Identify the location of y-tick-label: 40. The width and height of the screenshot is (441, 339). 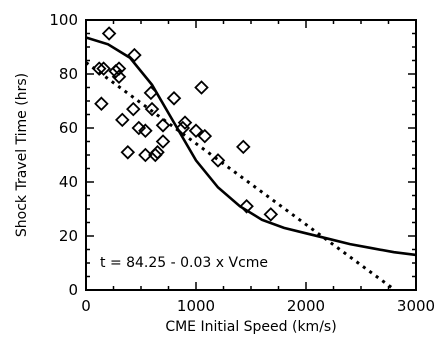
(68, 182).